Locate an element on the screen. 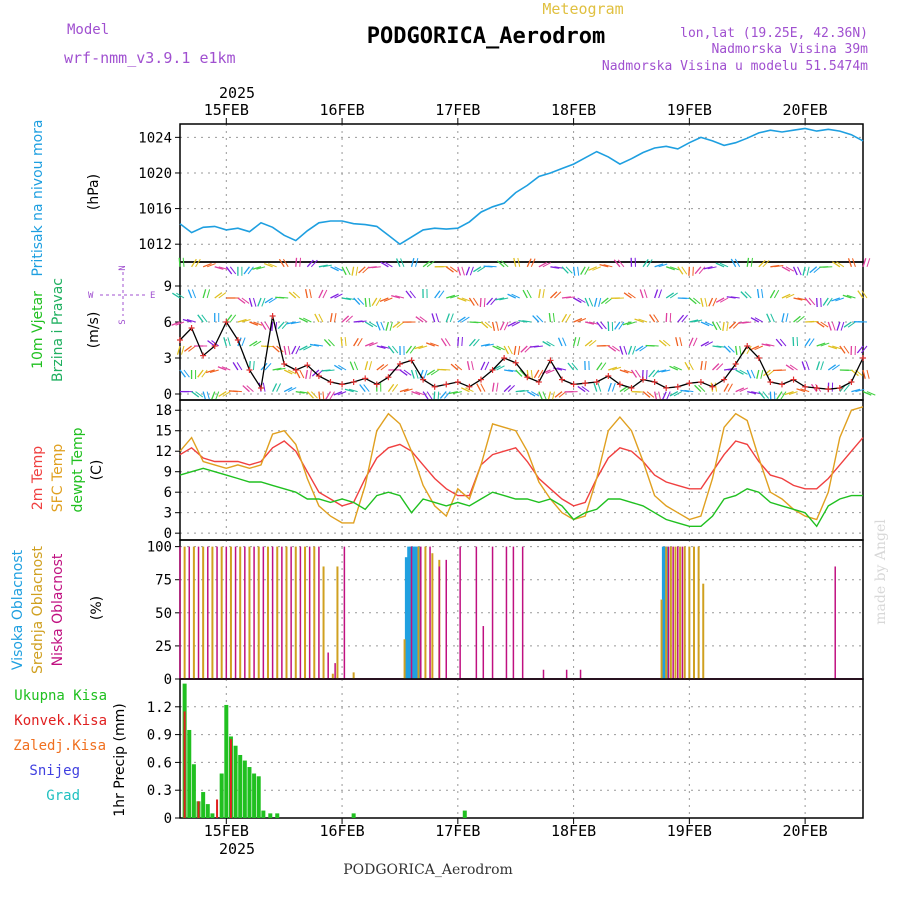 This screenshot has height=900, width=900. pressure-panel: 1012 1016 1020 1024 is located at coordinates (501, 193).